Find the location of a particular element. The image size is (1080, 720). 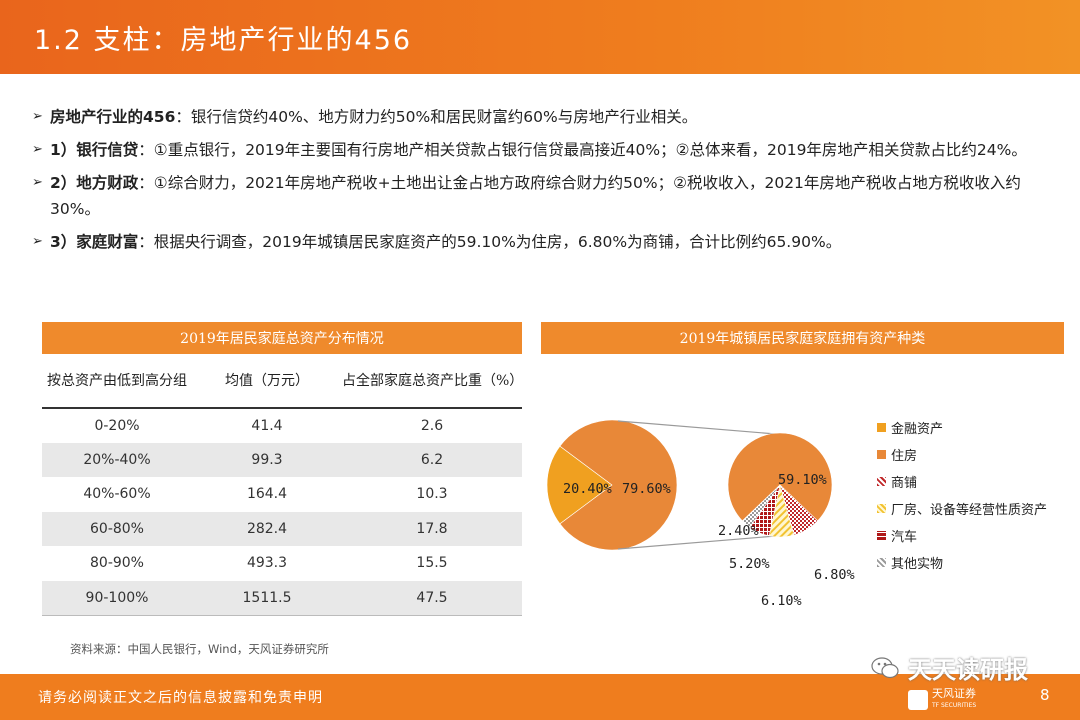

table-cell: 10.3 is located at coordinates (432, 494).